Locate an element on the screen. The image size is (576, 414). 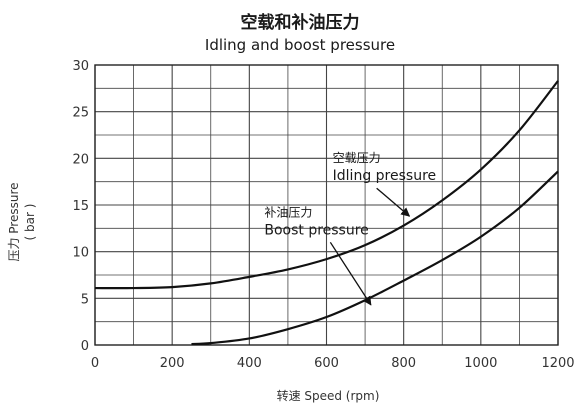
y-axis-label: 压力 Pressure is located at coordinates (14, 221).